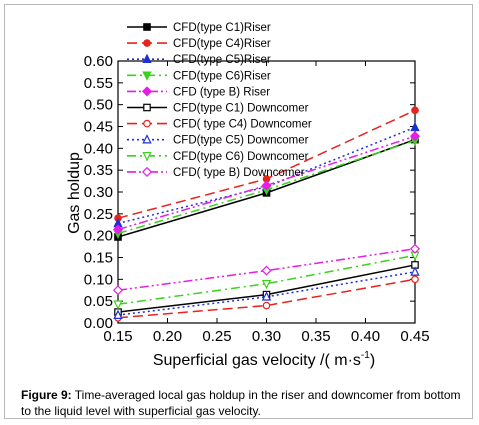 The width and height of the screenshot is (479, 425). I want to click on x-tick-label: 0.45, so click(414, 336).